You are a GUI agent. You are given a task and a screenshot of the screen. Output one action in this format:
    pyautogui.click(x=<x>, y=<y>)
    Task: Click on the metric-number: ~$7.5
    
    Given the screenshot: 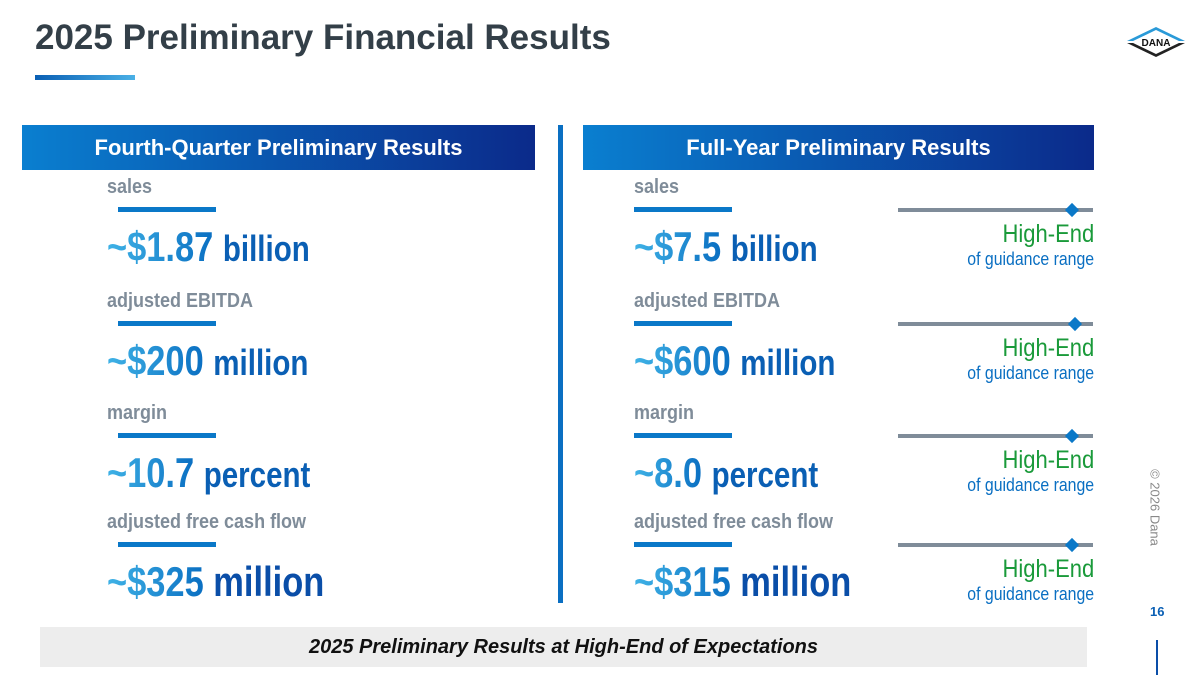 What is the action you would take?
    pyautogui.click(x=678, y=246)
    